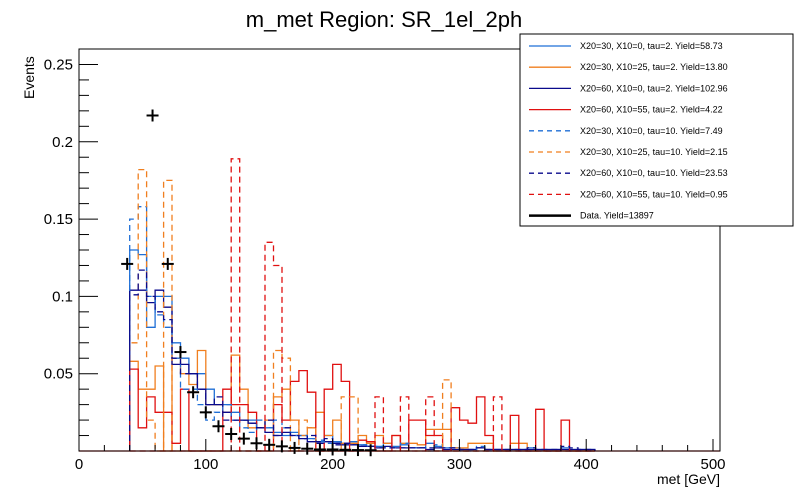 Image resolution: width=800 pixels, height=500 pixels. What do you see at coordinates (688, 479) in the screenshot?
I see `x-axis-label: met [GeV]` at bounding box center [688, 479].